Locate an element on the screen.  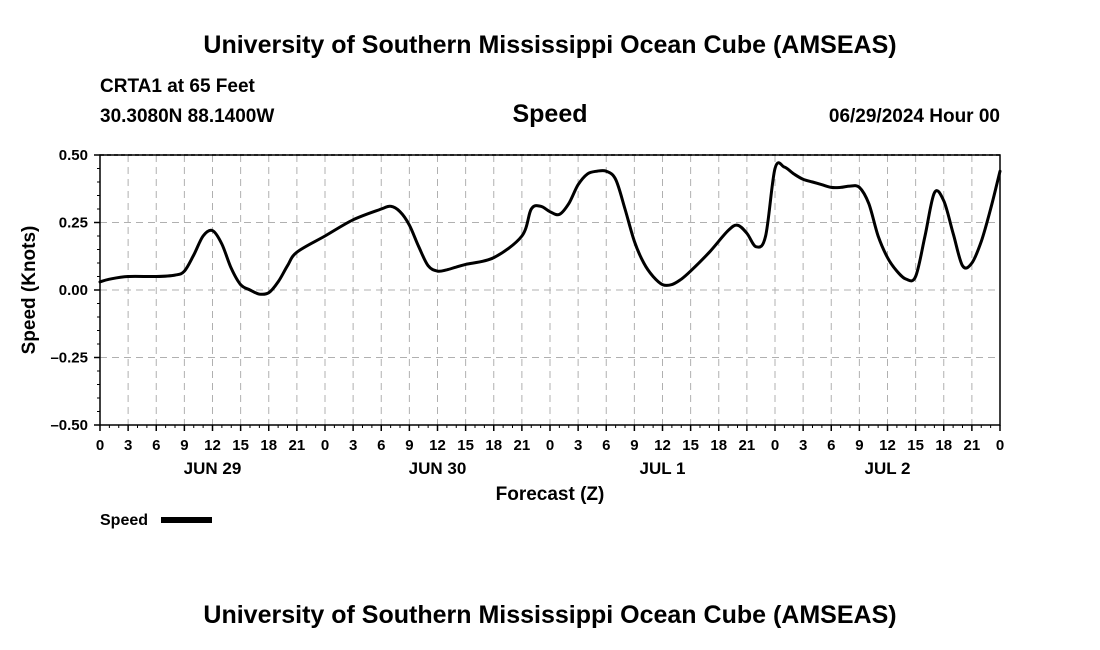
day-label: JUN 29 is located at coordinates (213, 468).